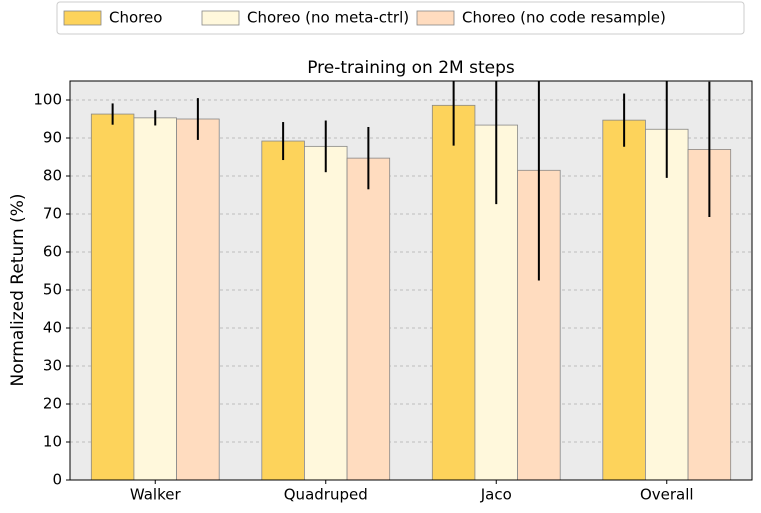 The height and width of the screenshot is (513, 761). What do you see at coordinates (52, 404) in the screenshot?
I see `y-tick-label: 20` at bounding box center [52, 404].